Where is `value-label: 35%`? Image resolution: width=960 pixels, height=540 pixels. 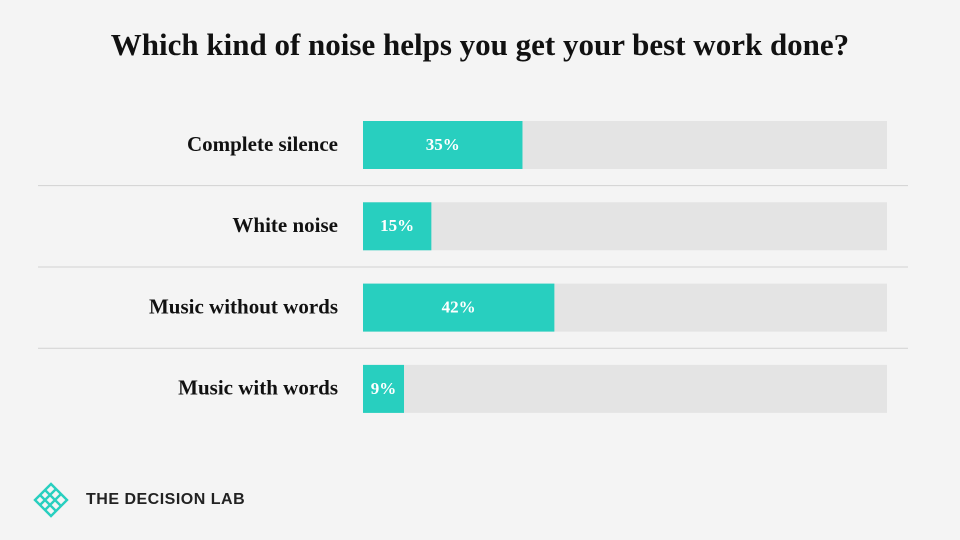 value-label: 35% is located at coordinates (443, 144).